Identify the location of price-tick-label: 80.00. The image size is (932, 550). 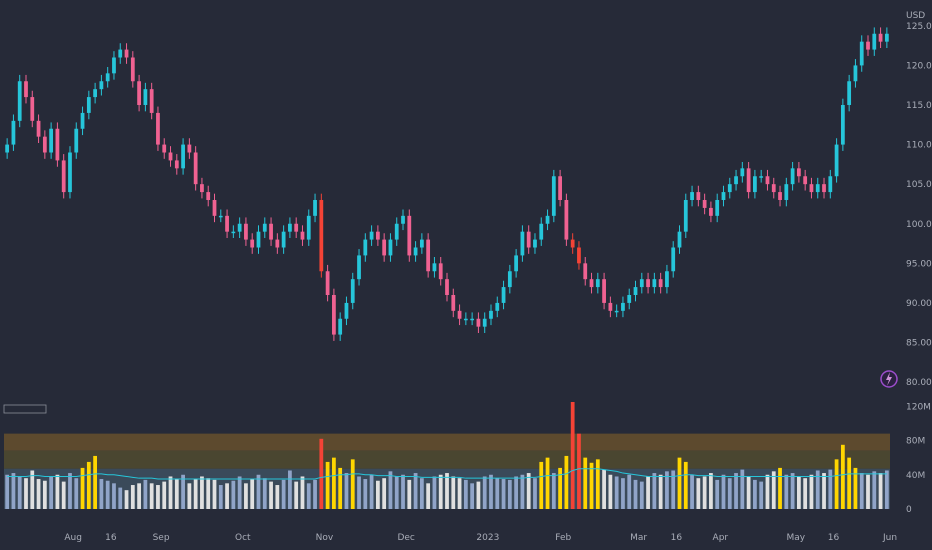
(919, 383).